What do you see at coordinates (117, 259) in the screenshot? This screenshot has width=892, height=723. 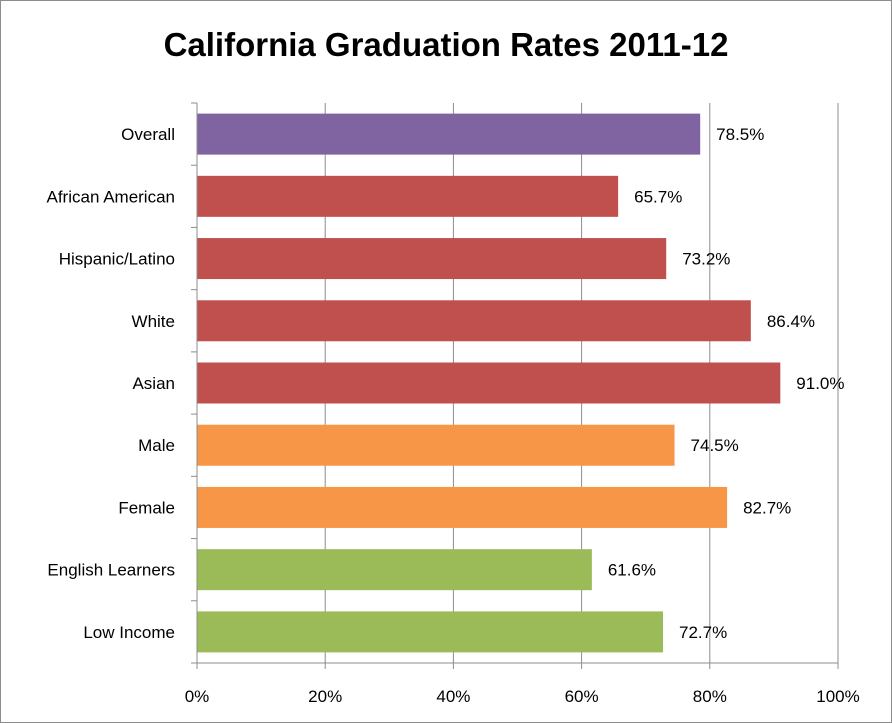 I see `category-label: Hispanic/Latino` at bounding box center [117, 259].